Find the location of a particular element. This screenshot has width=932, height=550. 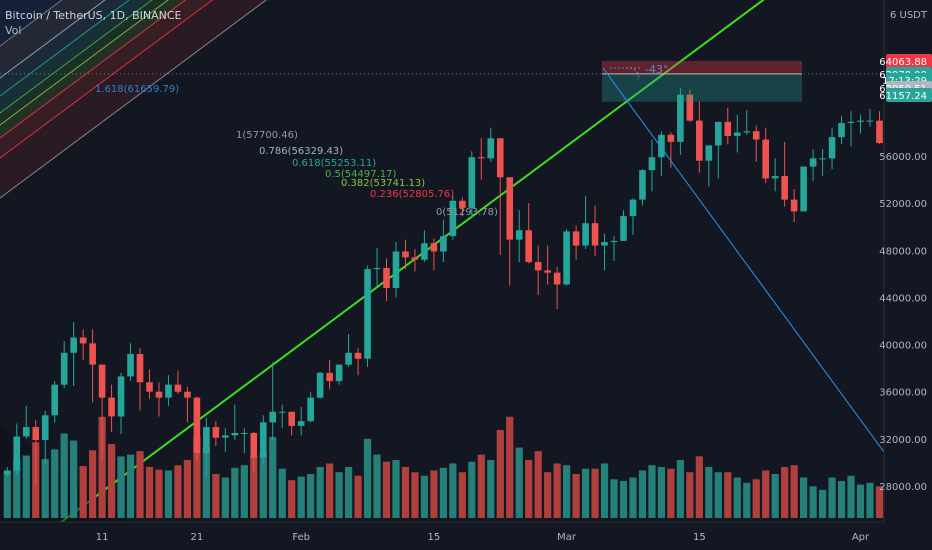

fib-level-label: 0.236(52805.76) is located at coordinates (412, 194).